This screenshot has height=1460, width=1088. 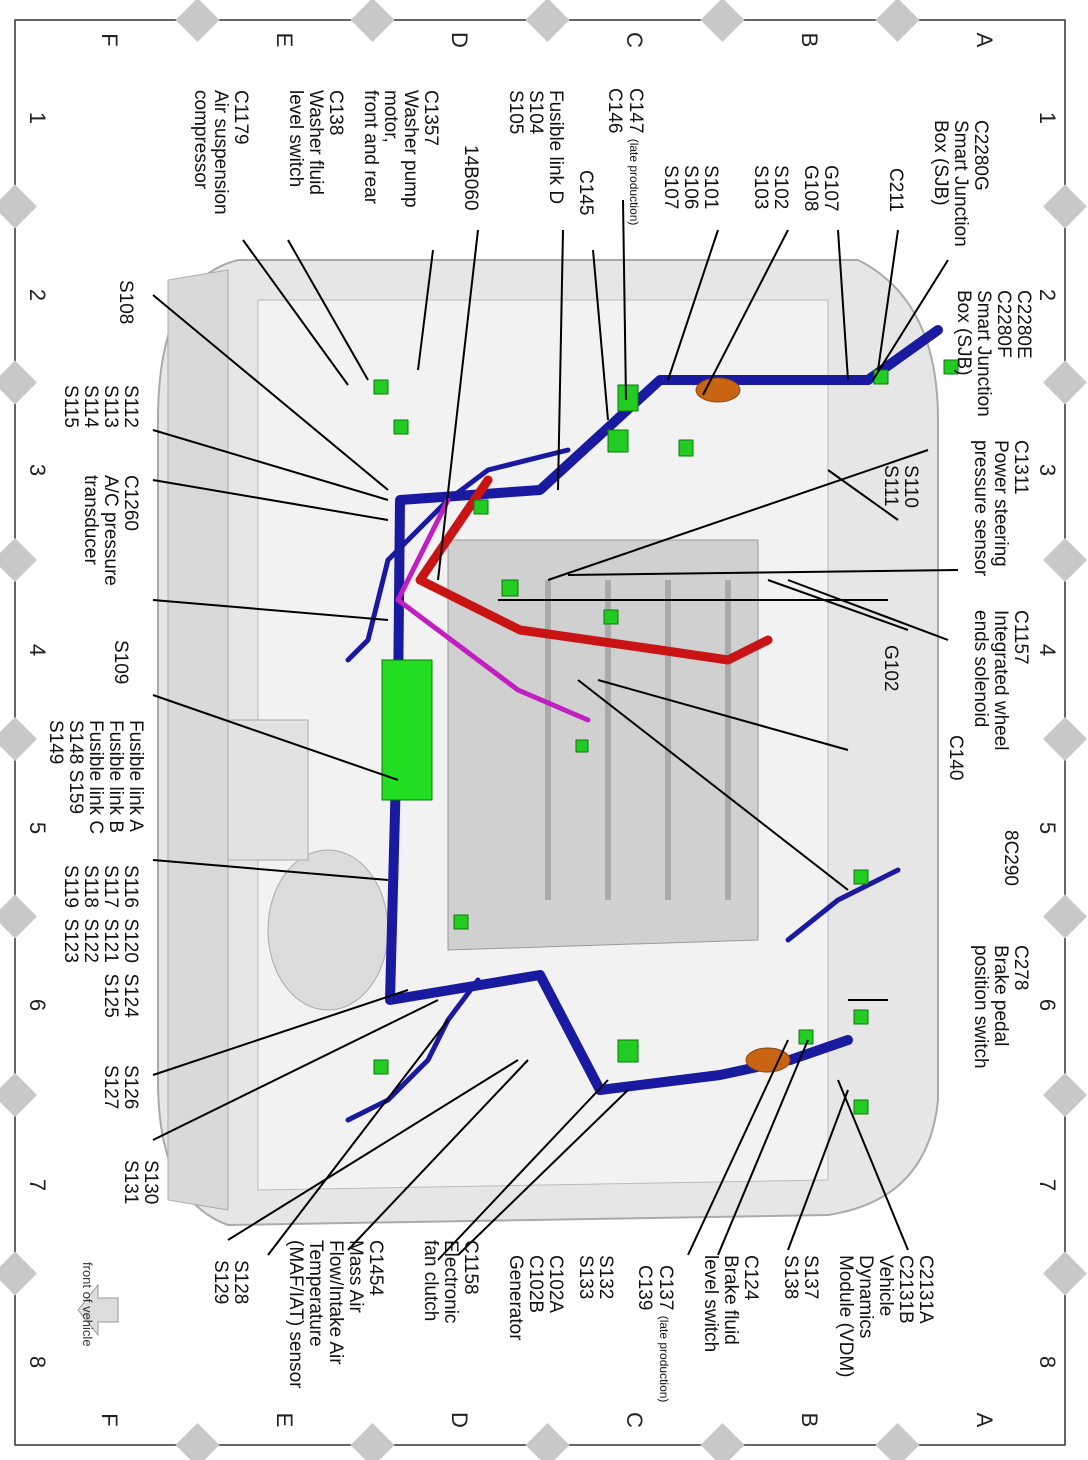 I want to click on grid-row-left: C, so click(x=634, y=40).